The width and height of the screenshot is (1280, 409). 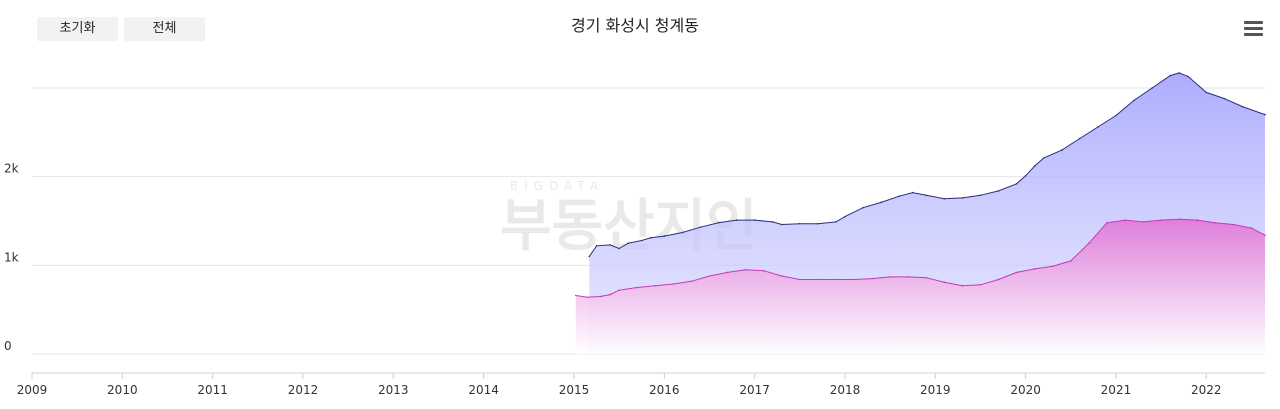 What do you see at coordinates (1116, 390) in the screenshot?
I see `x-tick-label: 2021` at bounding box center [1116, 390].